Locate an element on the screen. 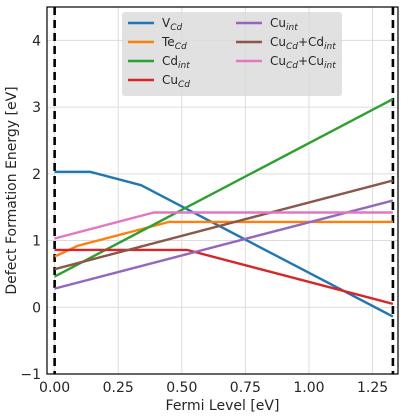  legend-label: CuCd+Cuint is located at coordinates (303, 62).